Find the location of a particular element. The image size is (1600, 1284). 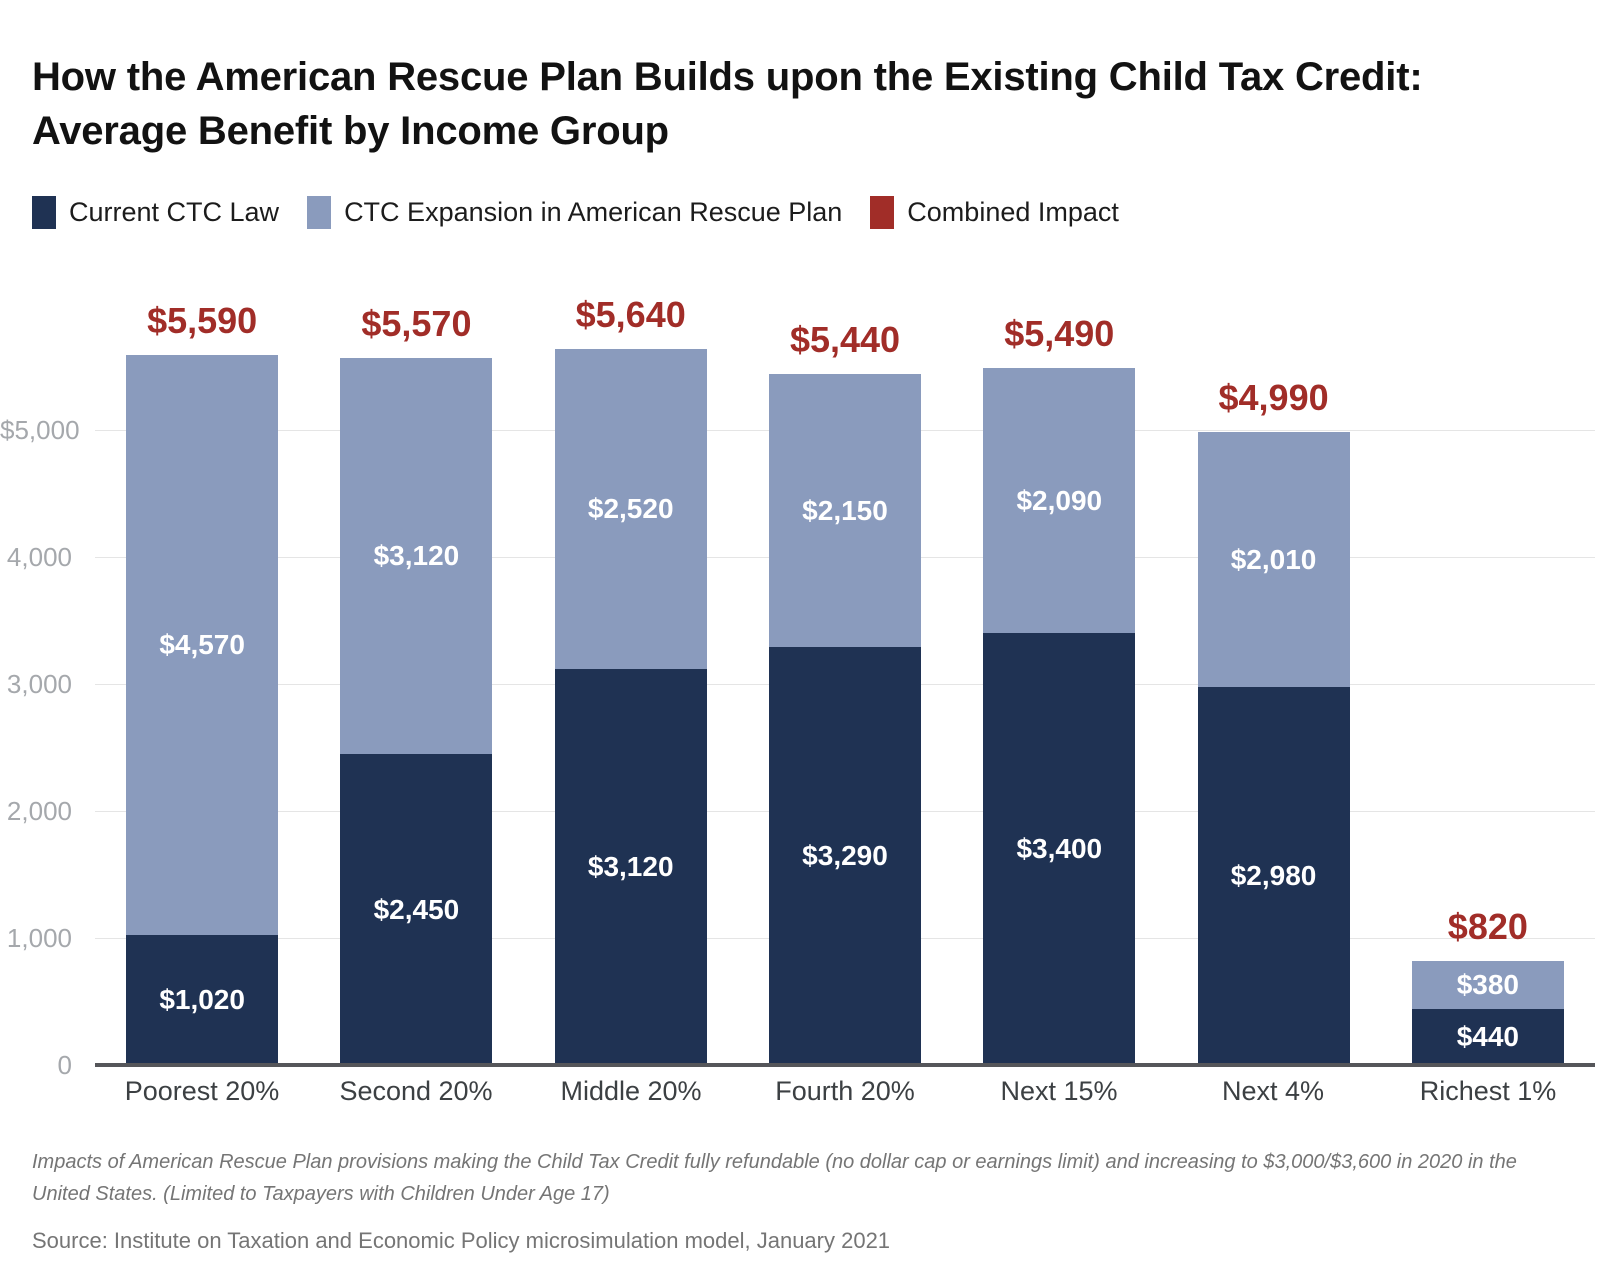

bar-value-label-ctc-expansion: $2,150 is located at coordinates (845, 510).